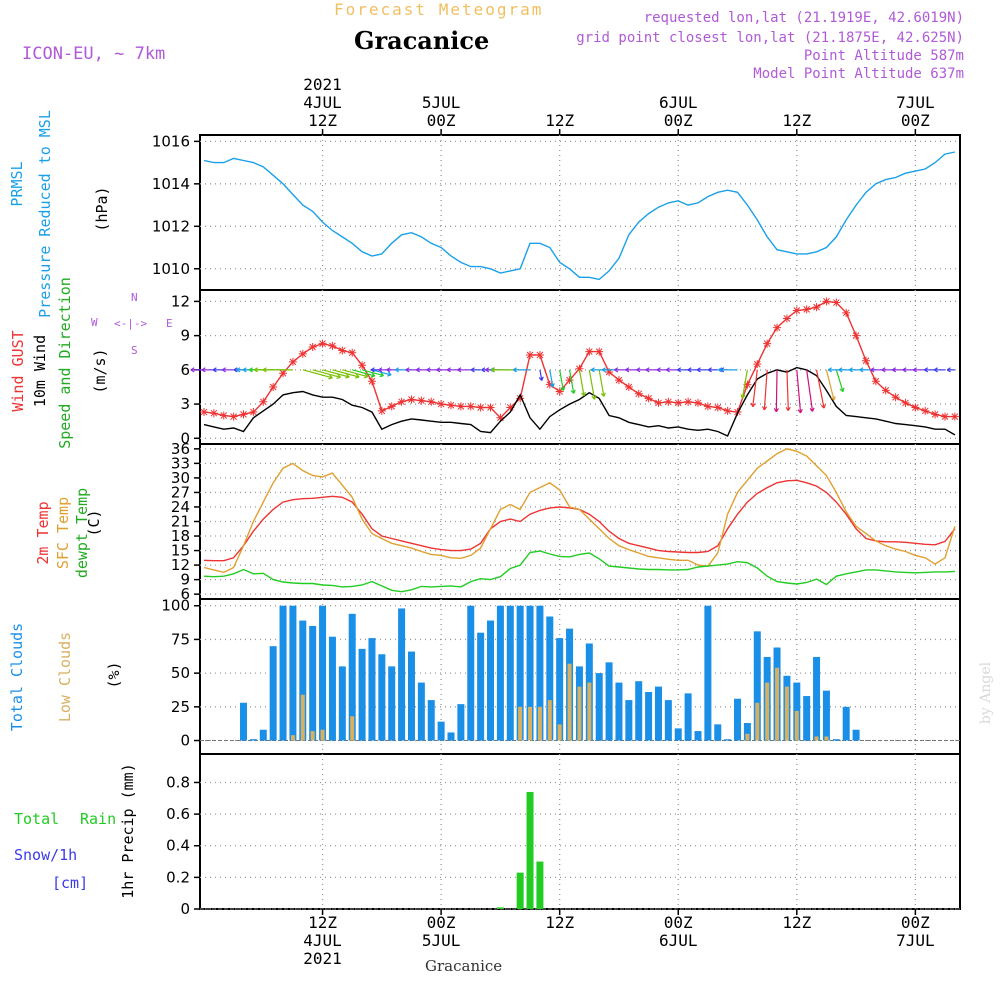 The image size is (1000, 1000). Describe the element at coordinates (439, 9) in the screenshot. I see `chart-title: Forecast Meteogram` at that location.